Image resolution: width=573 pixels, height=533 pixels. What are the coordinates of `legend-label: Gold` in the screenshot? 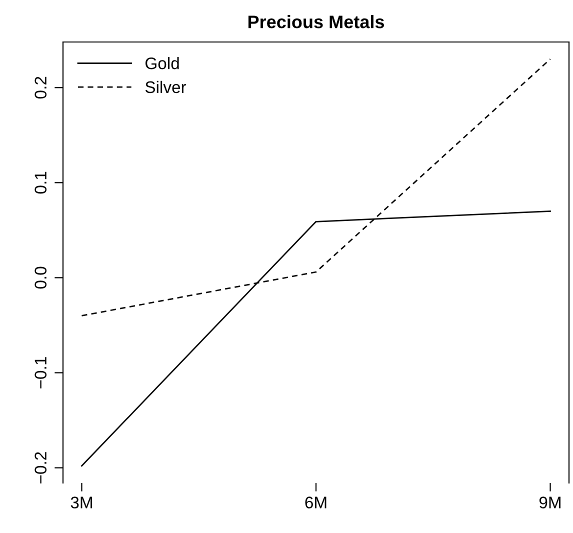 It's located at (162, 63).